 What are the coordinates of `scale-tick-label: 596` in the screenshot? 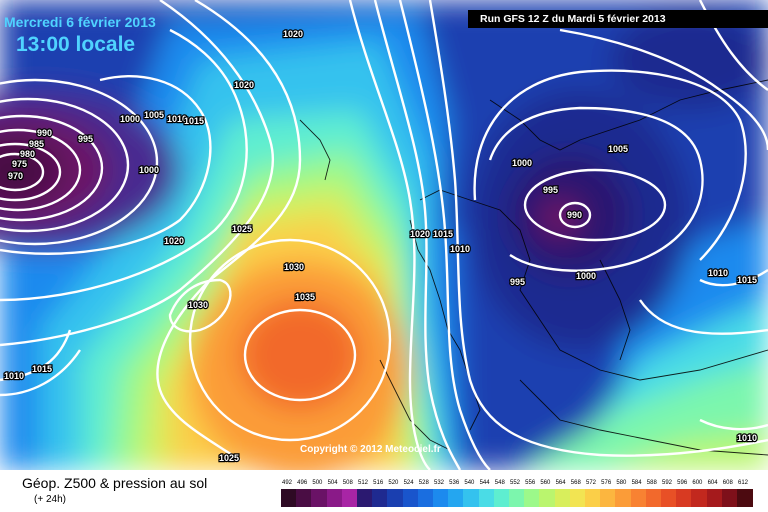 It's located at (682, 483).